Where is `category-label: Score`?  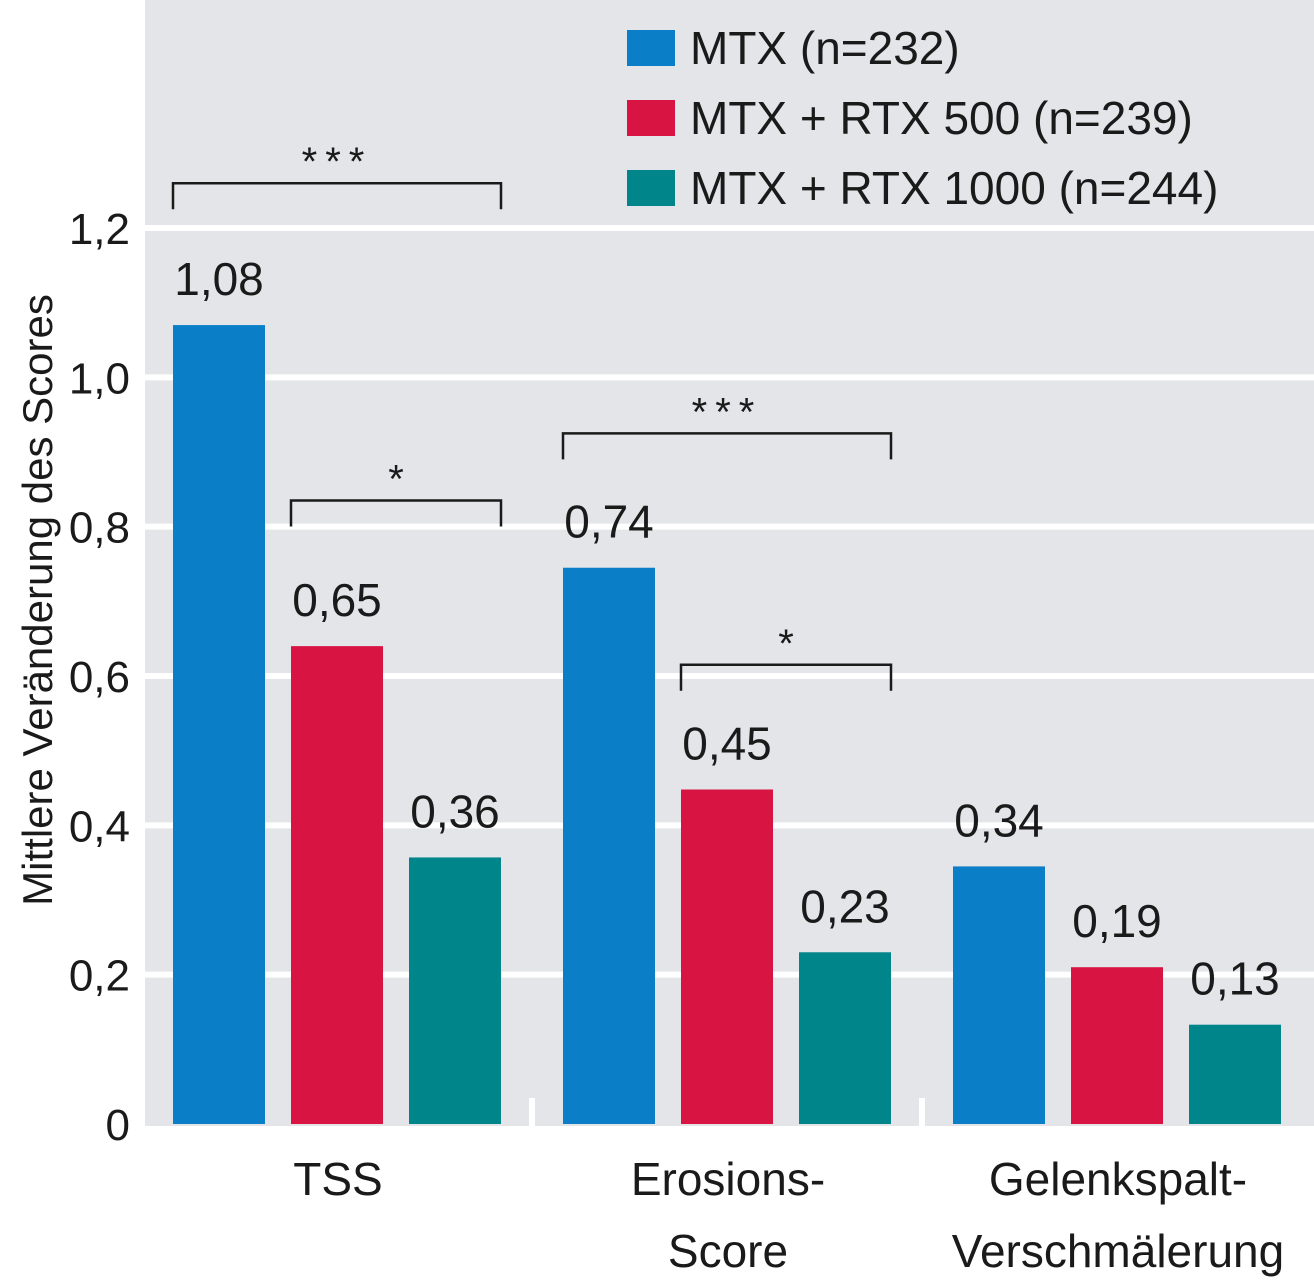 category-label: Score is located at coordinates (728, 1251).